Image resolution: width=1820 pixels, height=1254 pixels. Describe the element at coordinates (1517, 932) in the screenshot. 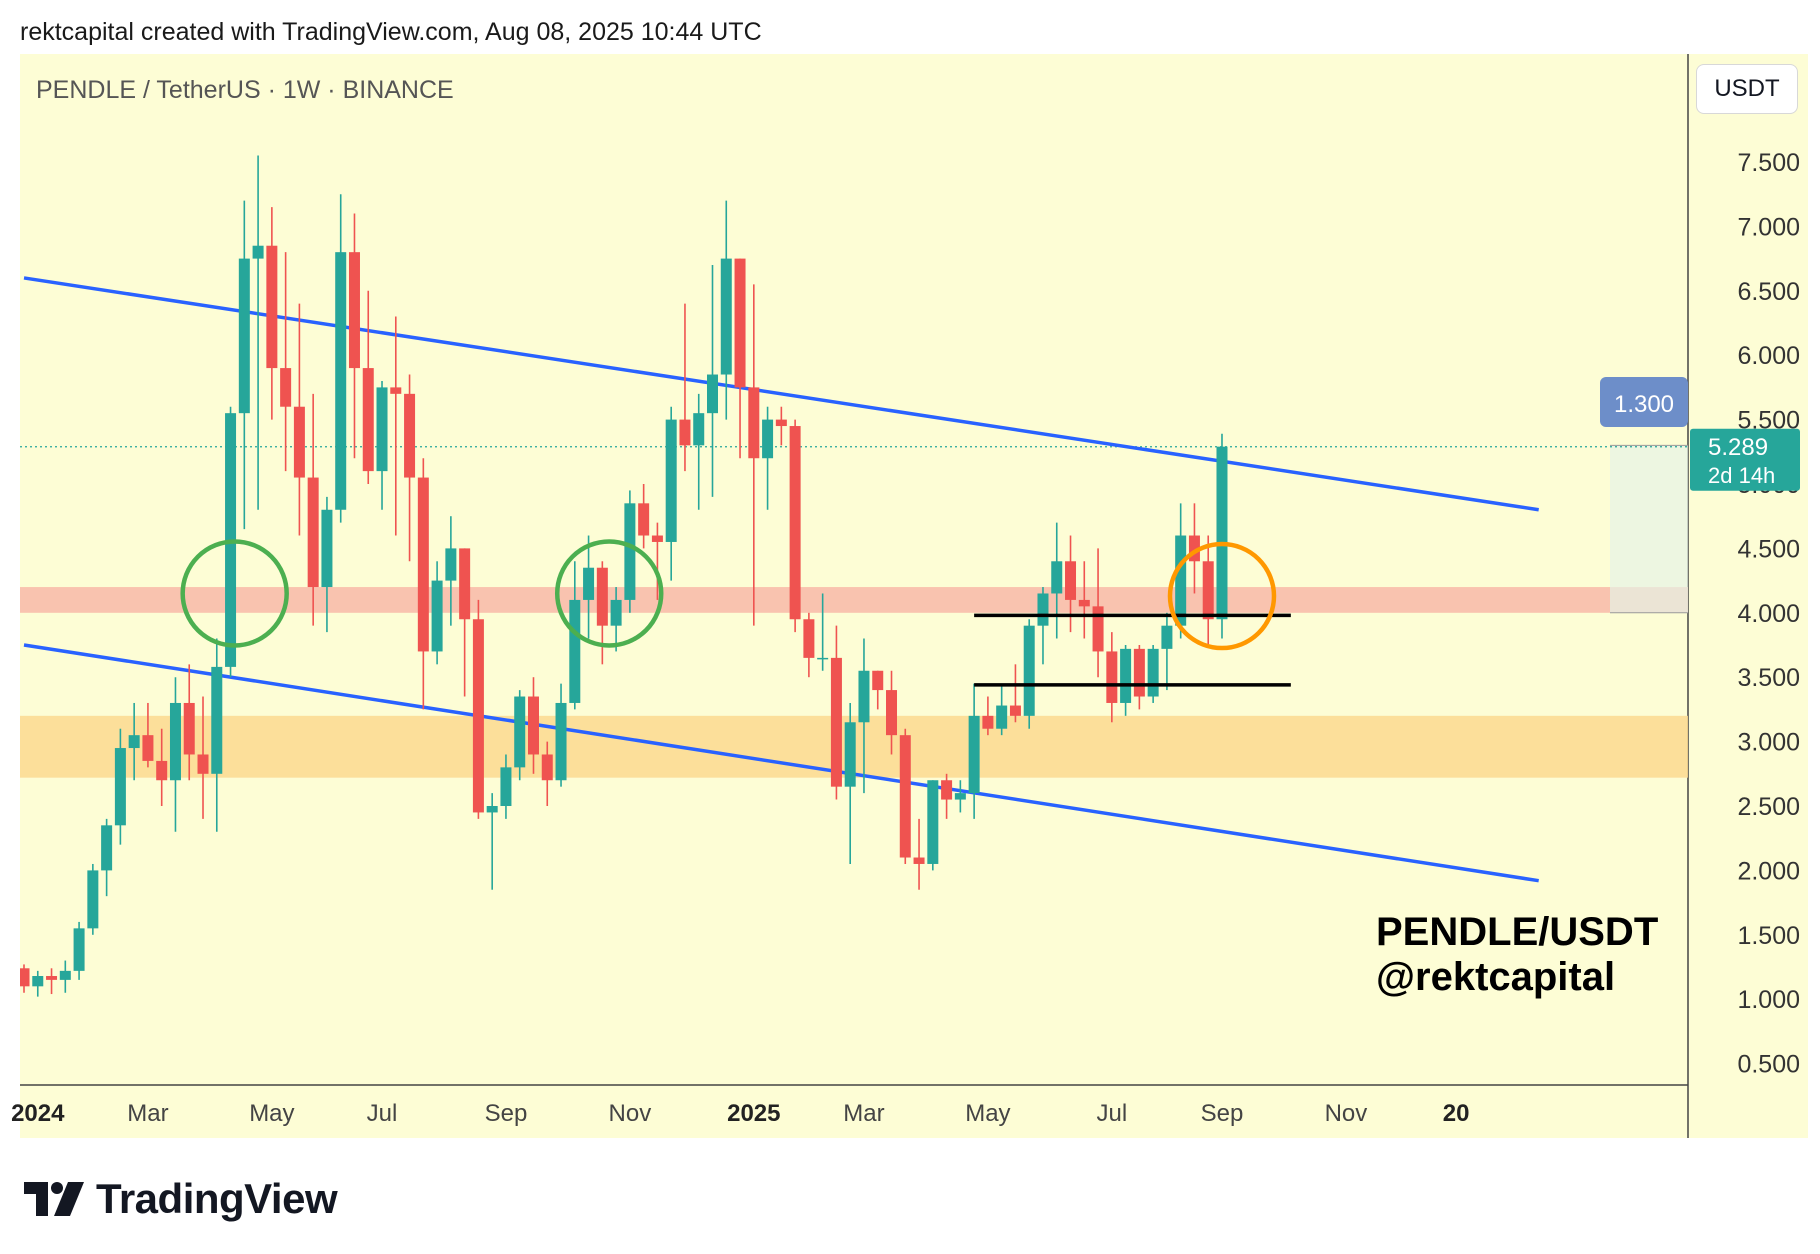

I see `watermark-pair: PENDLE/USDT` at that location.